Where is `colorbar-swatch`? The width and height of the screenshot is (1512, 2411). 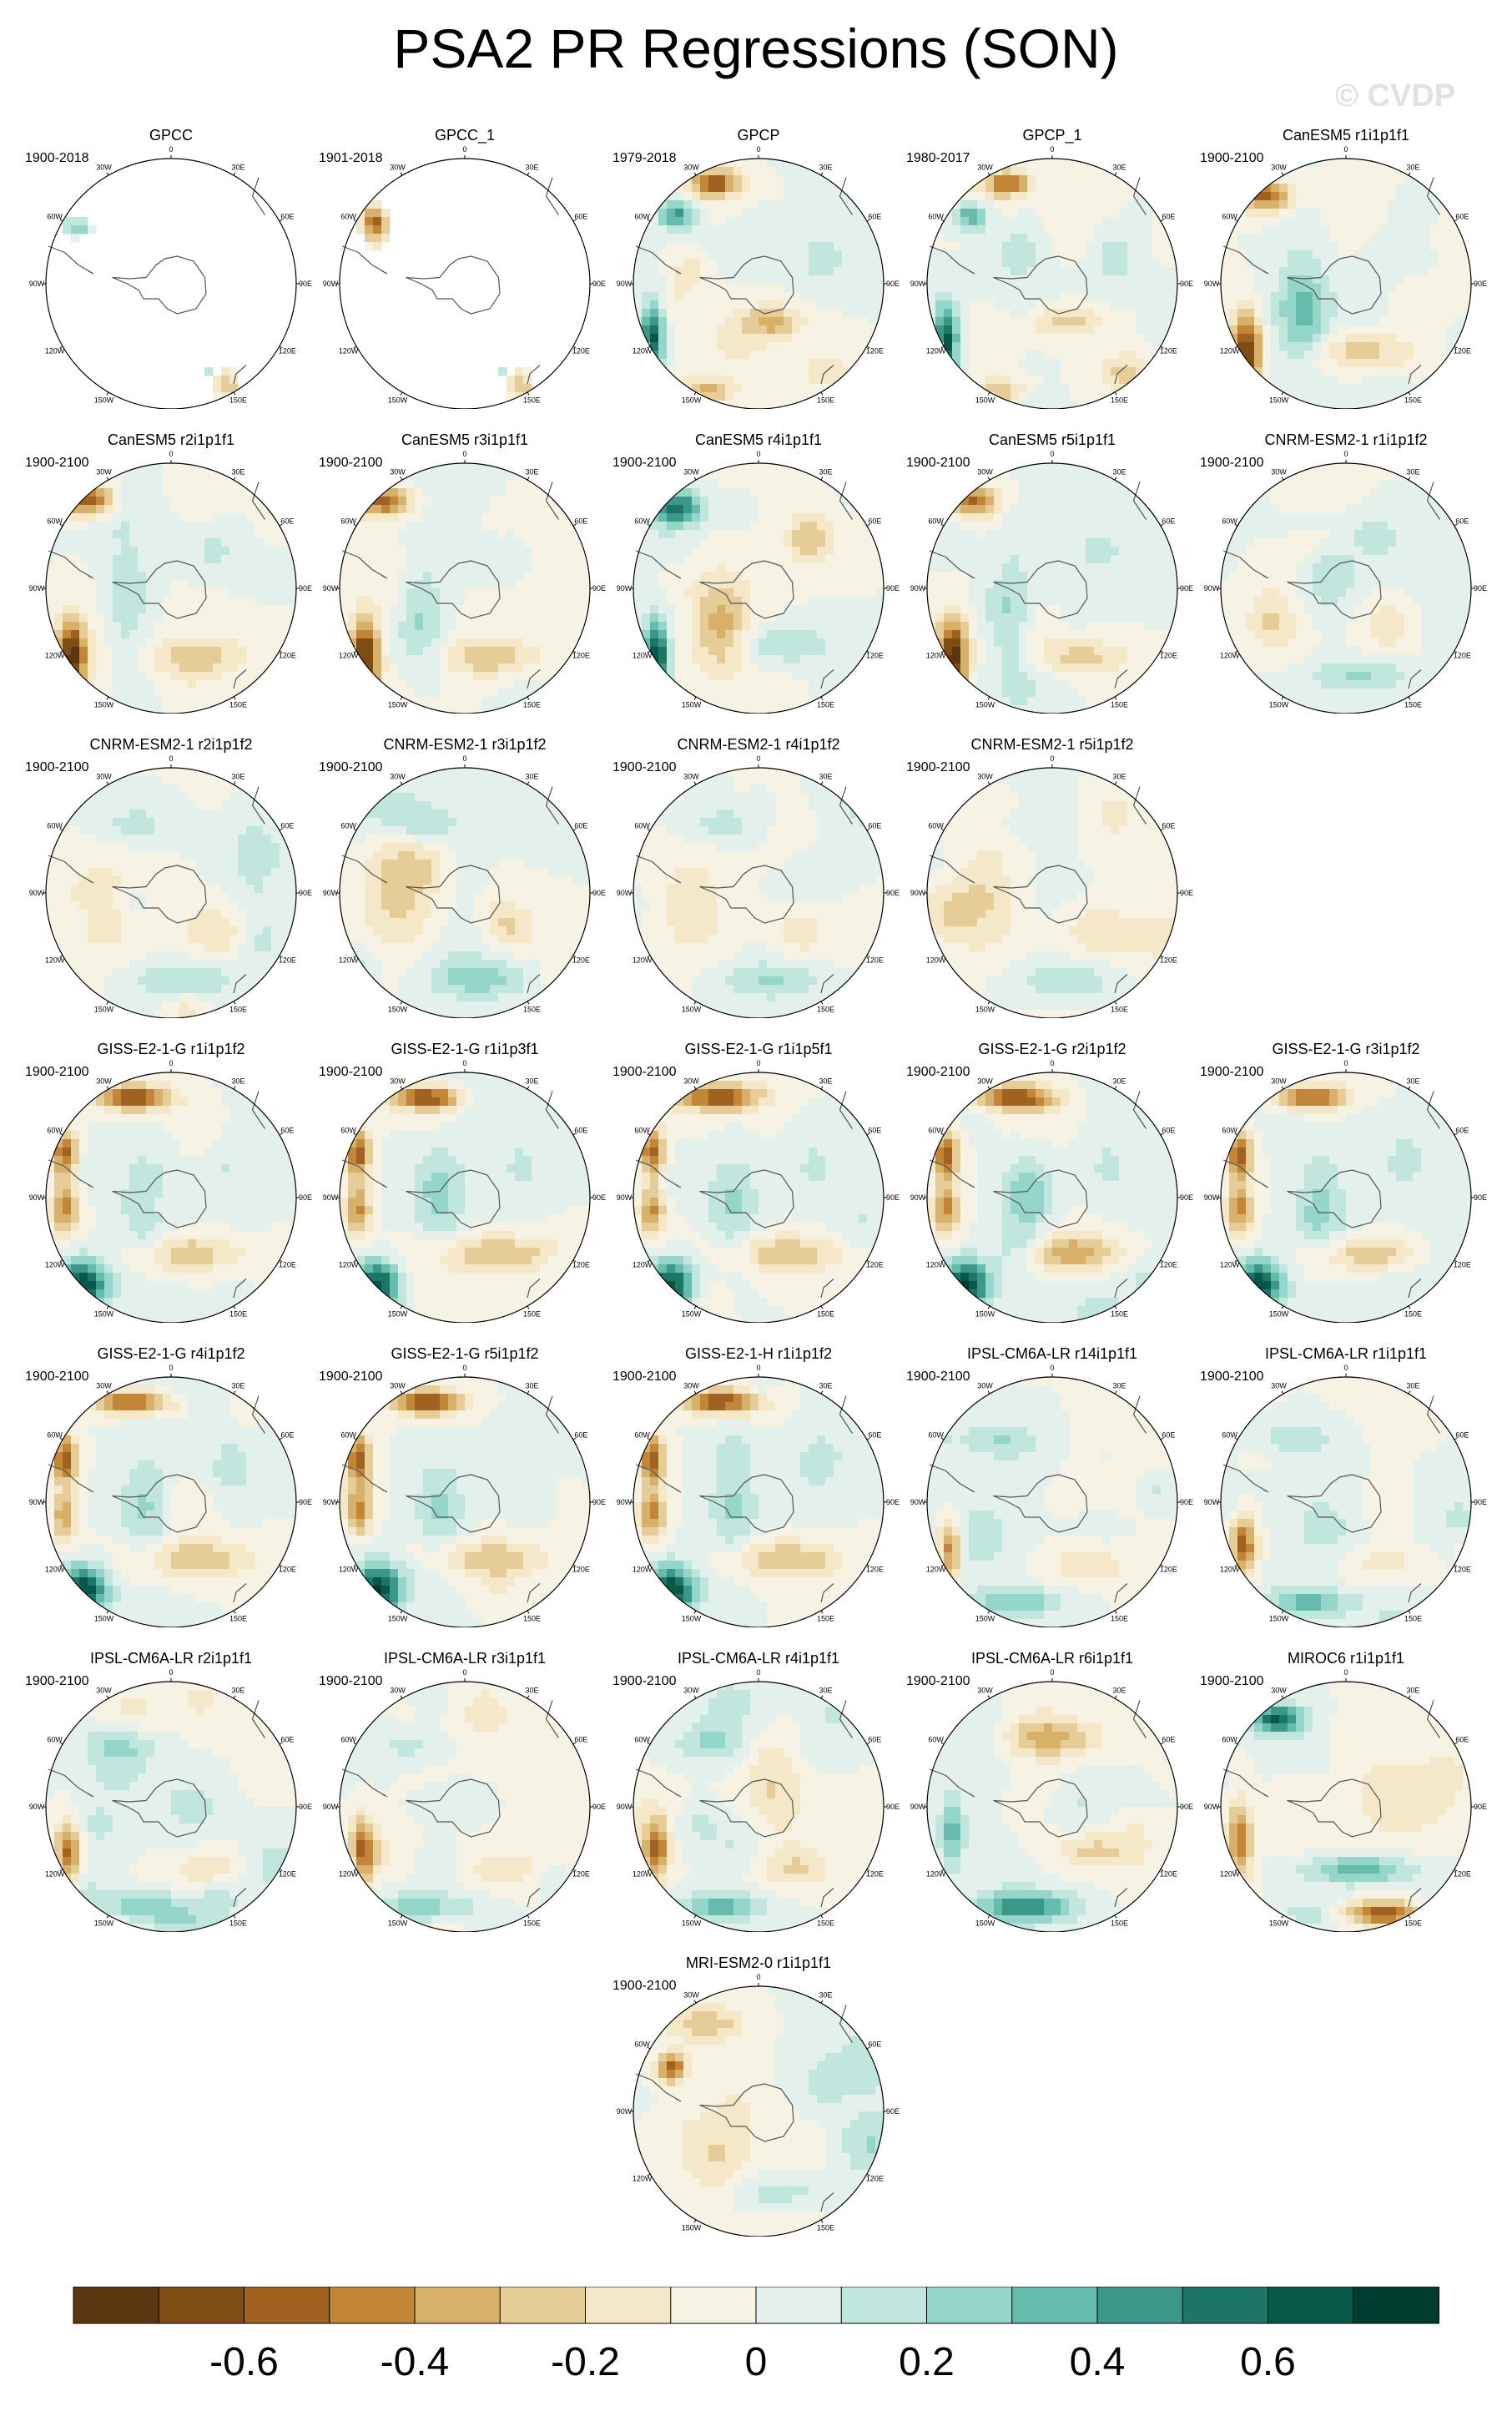
colorbar-swatch is located at coordinates (201, 2305).